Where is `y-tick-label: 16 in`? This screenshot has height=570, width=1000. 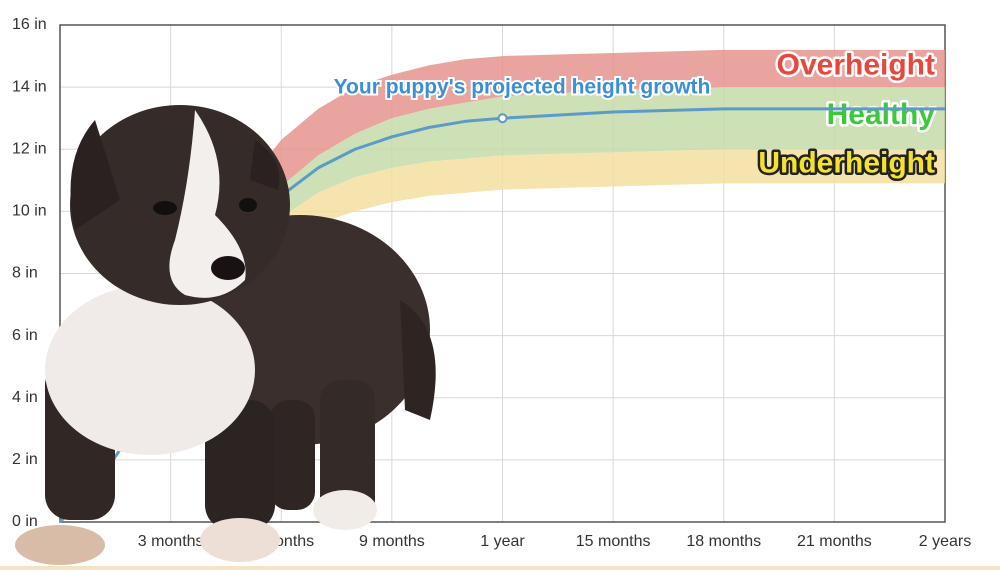
y-tick-label: 16 in is located at coordinates (29, 24).